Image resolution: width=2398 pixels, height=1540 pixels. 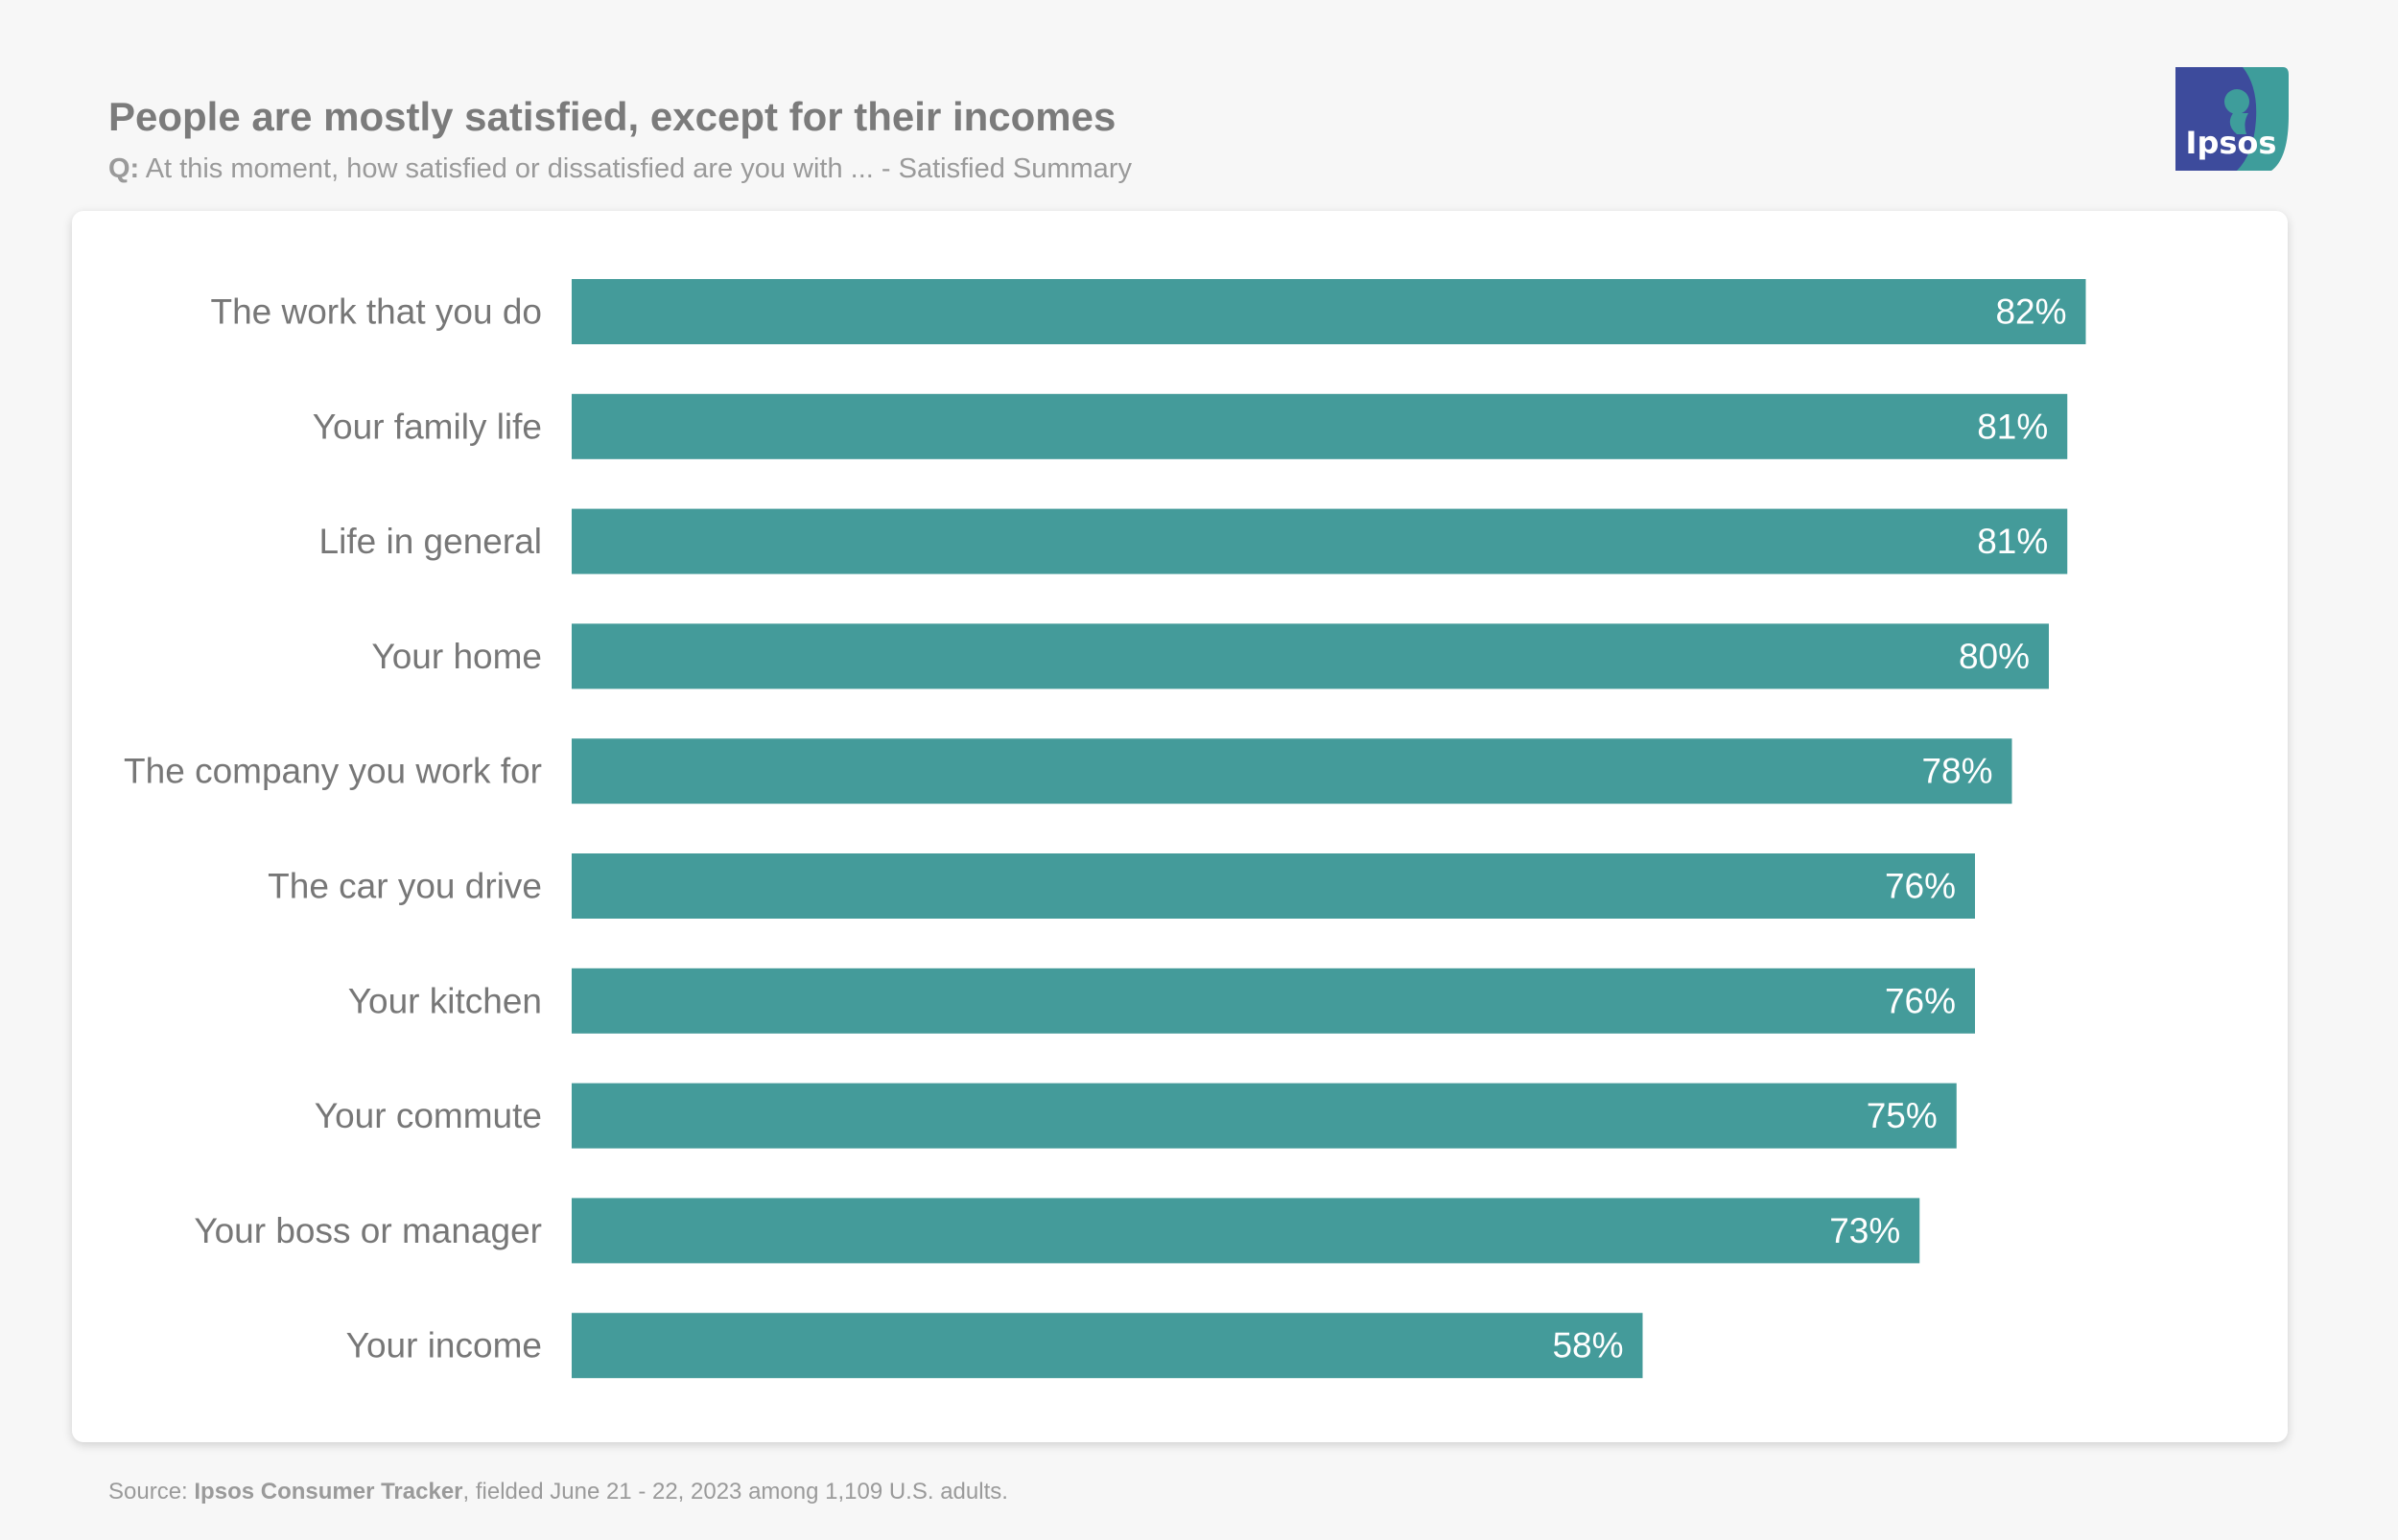 I want to click on bar-row: Life in general 81%, so click(x=1193, y=541).